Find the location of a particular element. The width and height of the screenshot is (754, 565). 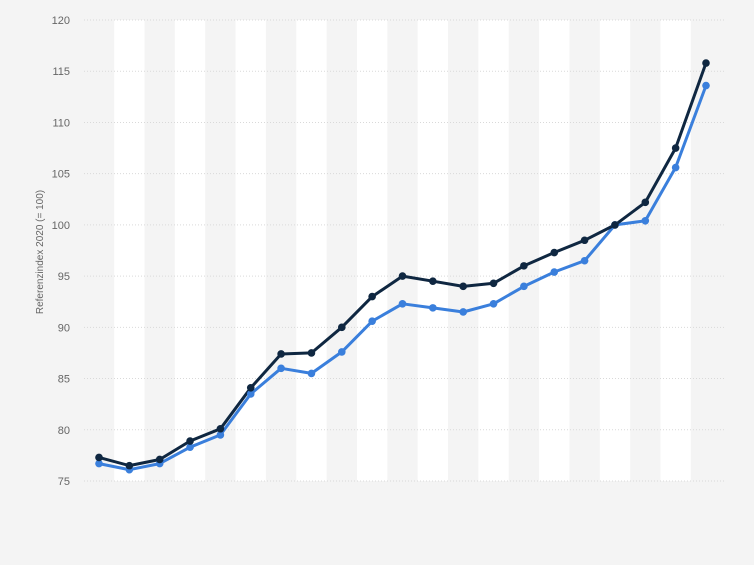

y-tick-label: 110 is located at coordinates (61, 123).